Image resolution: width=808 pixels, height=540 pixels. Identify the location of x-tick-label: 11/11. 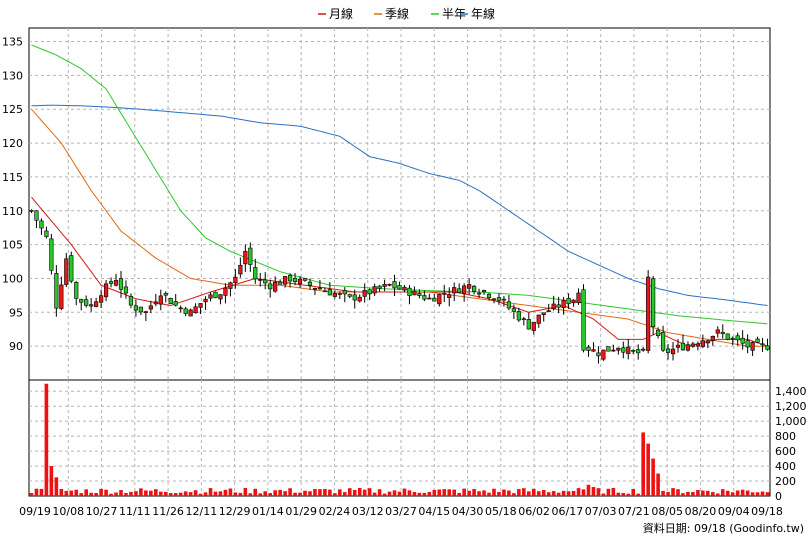
(135, 511).